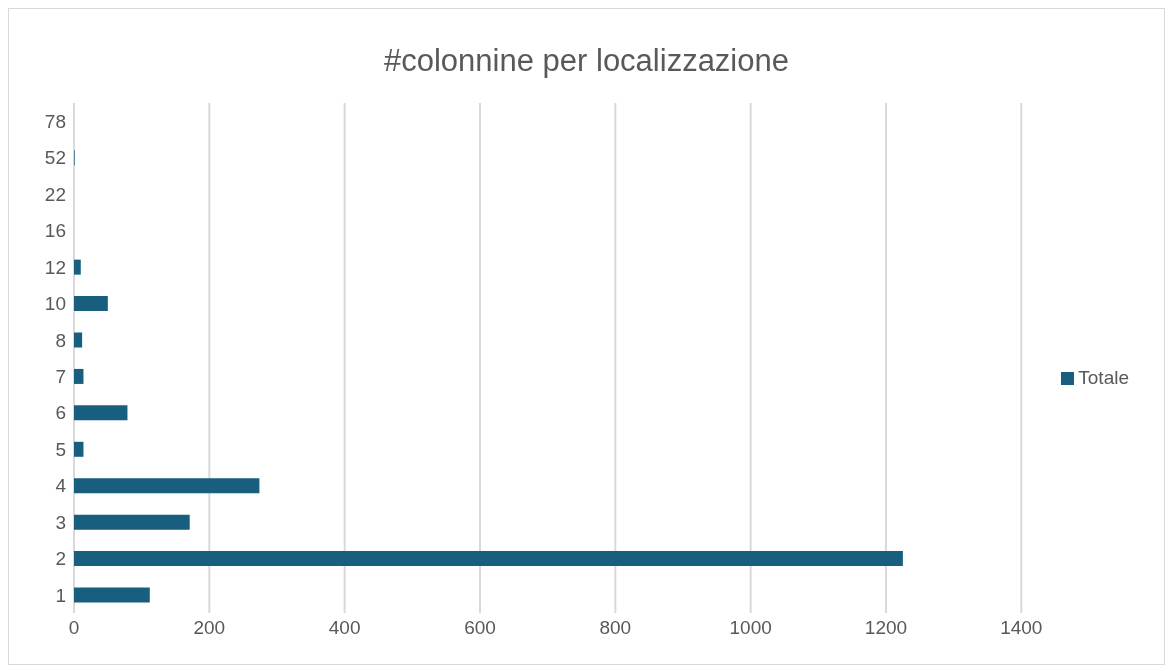 Image resolution: width=1171 pixels, height=671 pixels. I want to click on y-tick-label: 16, so click(55, 231).